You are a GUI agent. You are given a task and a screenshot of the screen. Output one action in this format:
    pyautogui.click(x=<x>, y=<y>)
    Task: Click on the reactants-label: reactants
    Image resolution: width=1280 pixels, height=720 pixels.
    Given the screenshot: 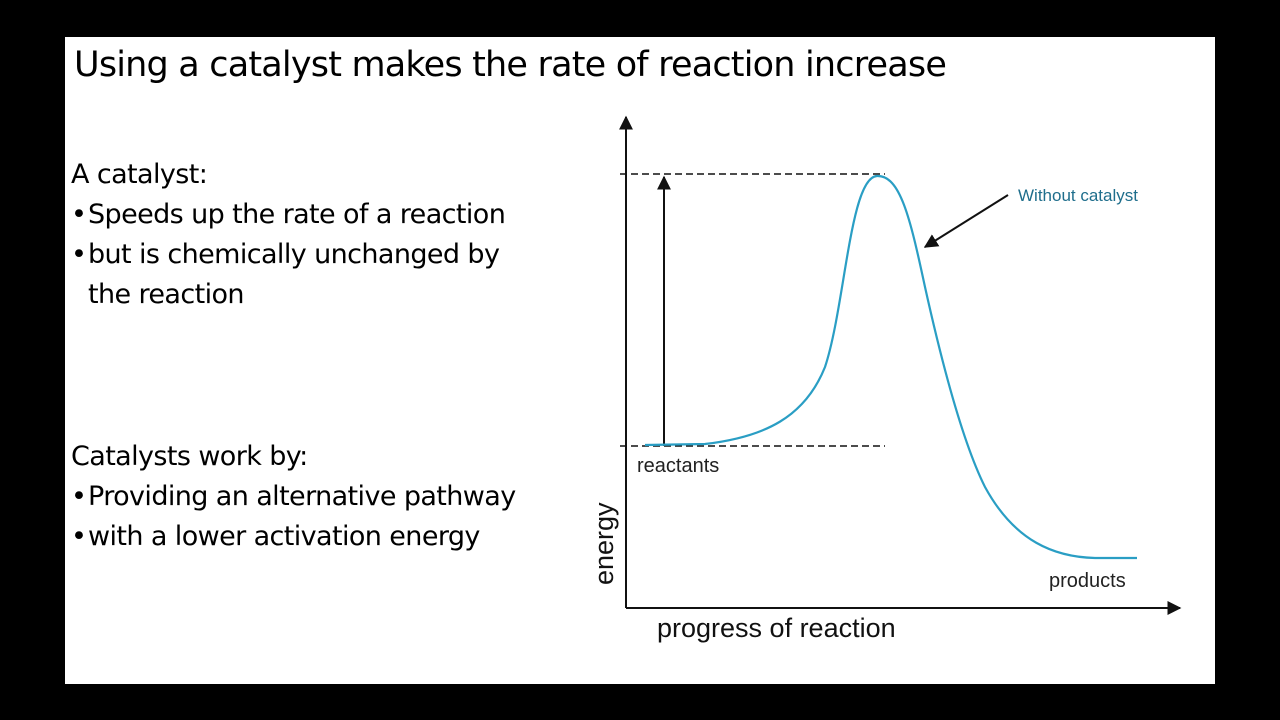 What is the action you would take?
    pyautogui.click(x=678, y=466)
    